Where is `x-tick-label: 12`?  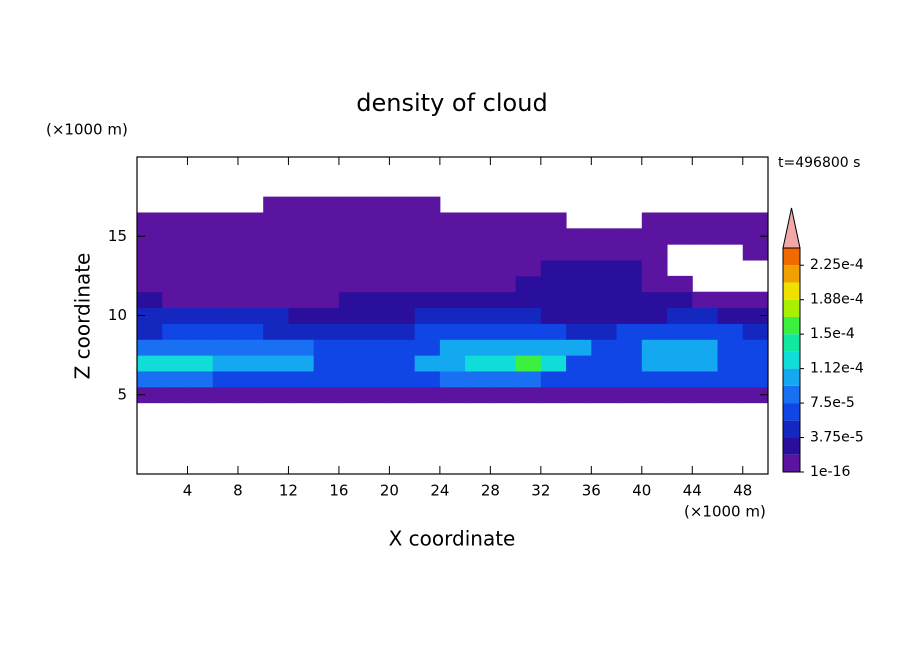
x-tick-label: 12 is located at coordinates (288, 491).